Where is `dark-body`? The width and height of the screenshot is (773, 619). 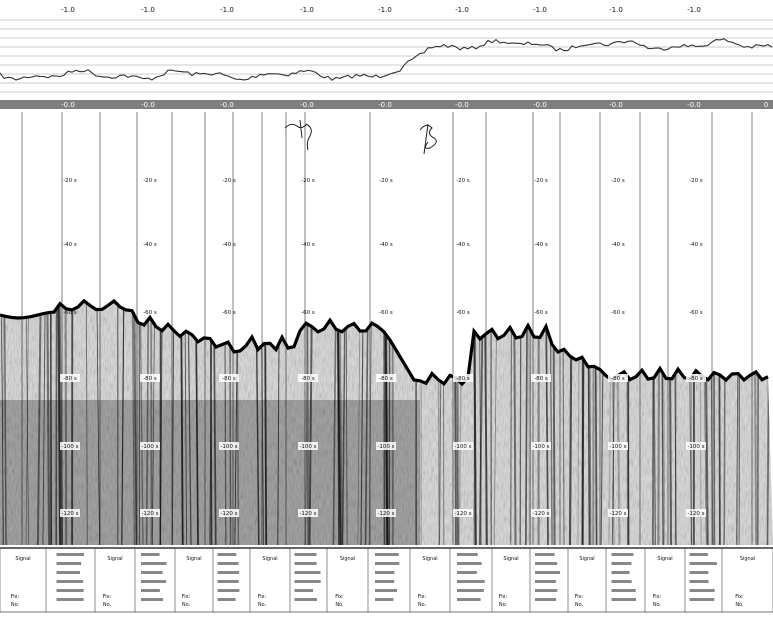 dark-body is located at coordinates (210, 472).